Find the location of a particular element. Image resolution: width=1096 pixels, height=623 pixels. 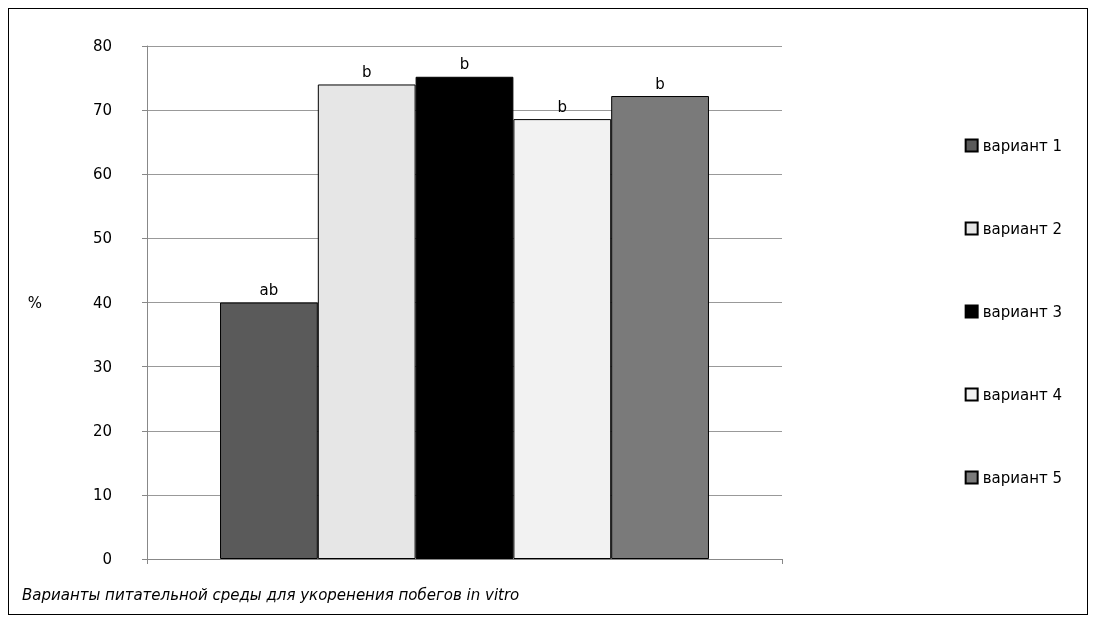

y-tick-label: 60 is located at coordinates (102, 174).